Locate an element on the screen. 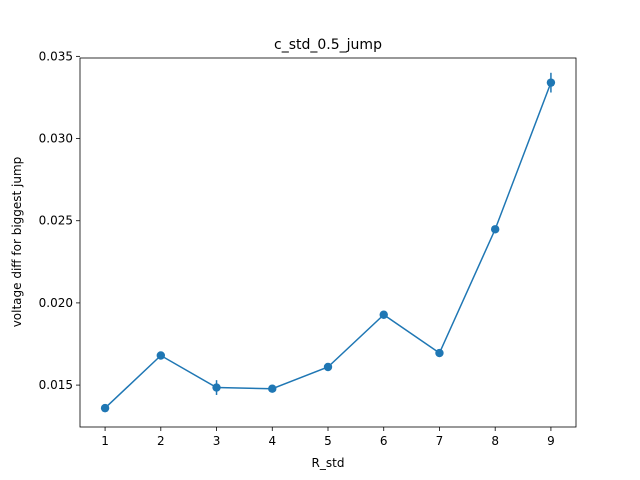 The image size is (640, 480). y-axis-ticks: 0.015 0.020 0.025 0.030 0.035 is located at coordinates (59, 220).